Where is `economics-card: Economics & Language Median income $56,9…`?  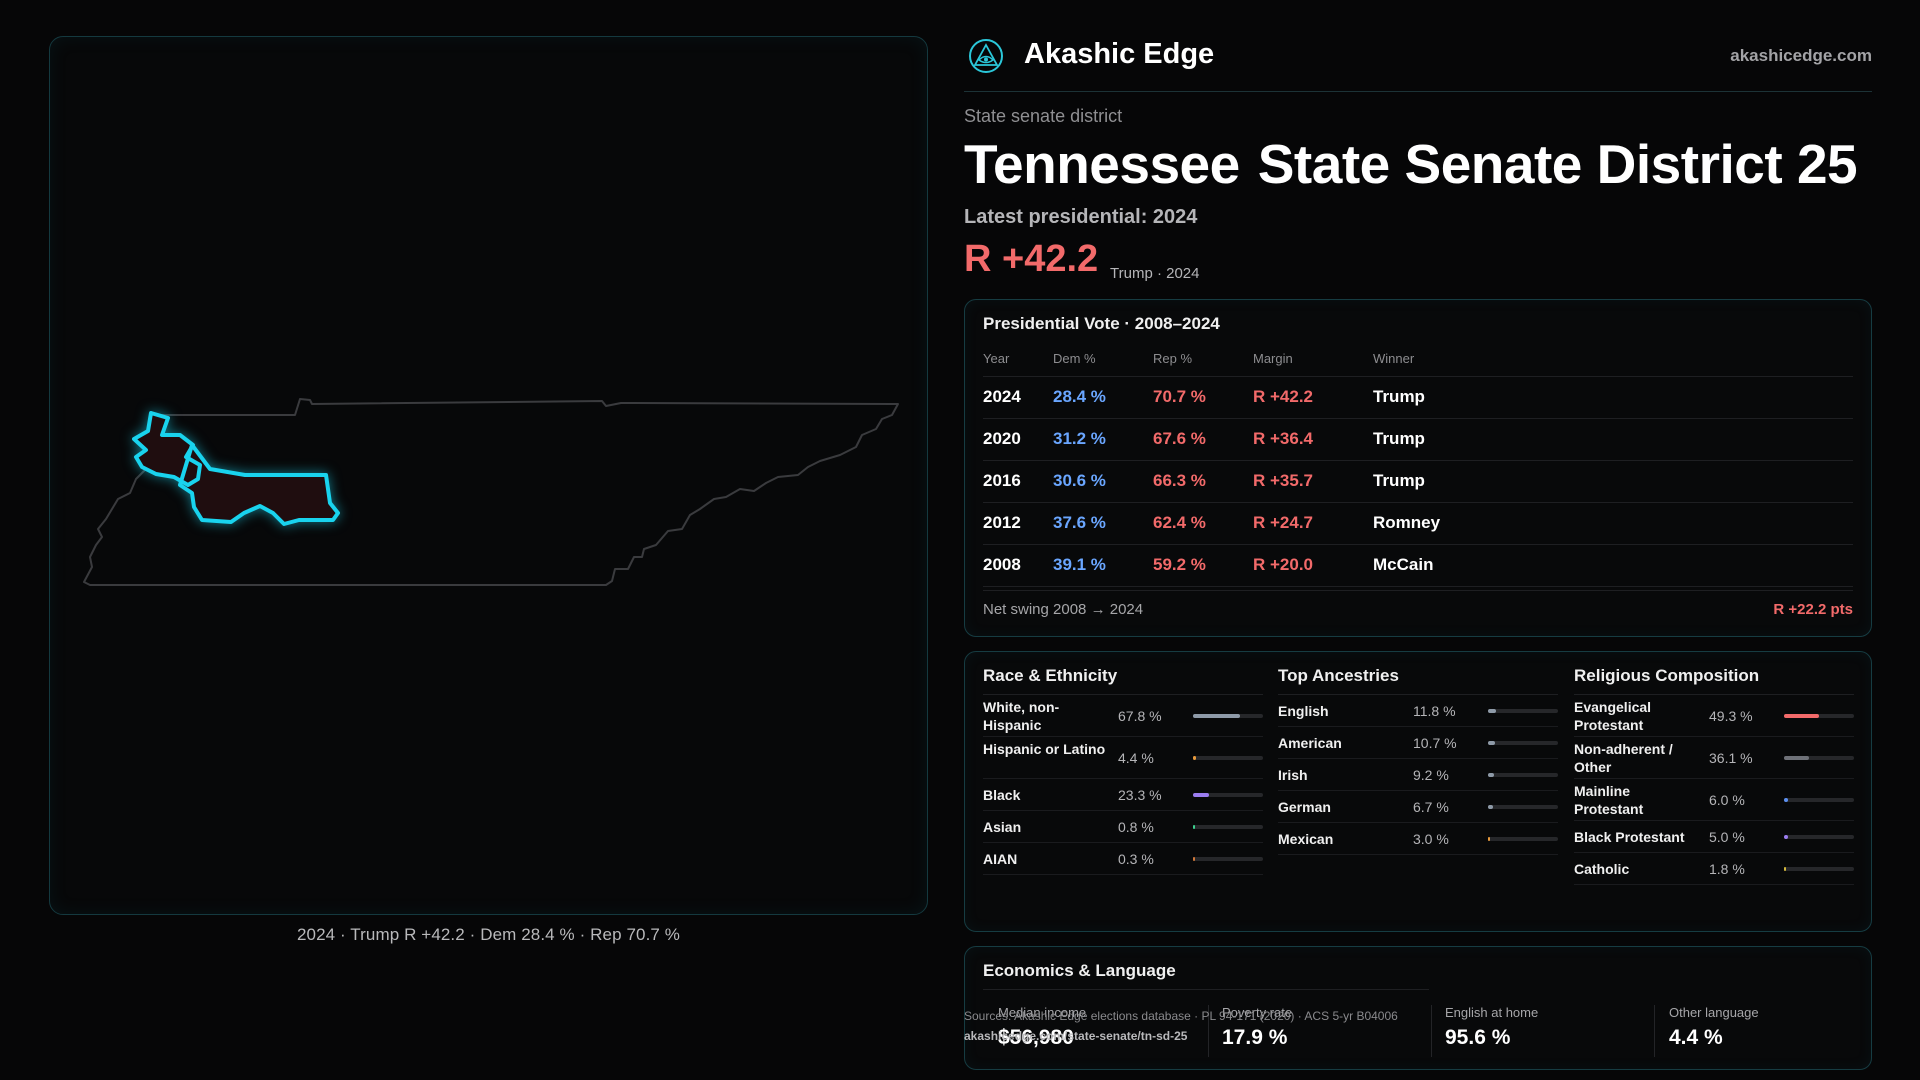
economics-card: Economics & Language Median income $56,9… is located at coordinates (1418, 1008).